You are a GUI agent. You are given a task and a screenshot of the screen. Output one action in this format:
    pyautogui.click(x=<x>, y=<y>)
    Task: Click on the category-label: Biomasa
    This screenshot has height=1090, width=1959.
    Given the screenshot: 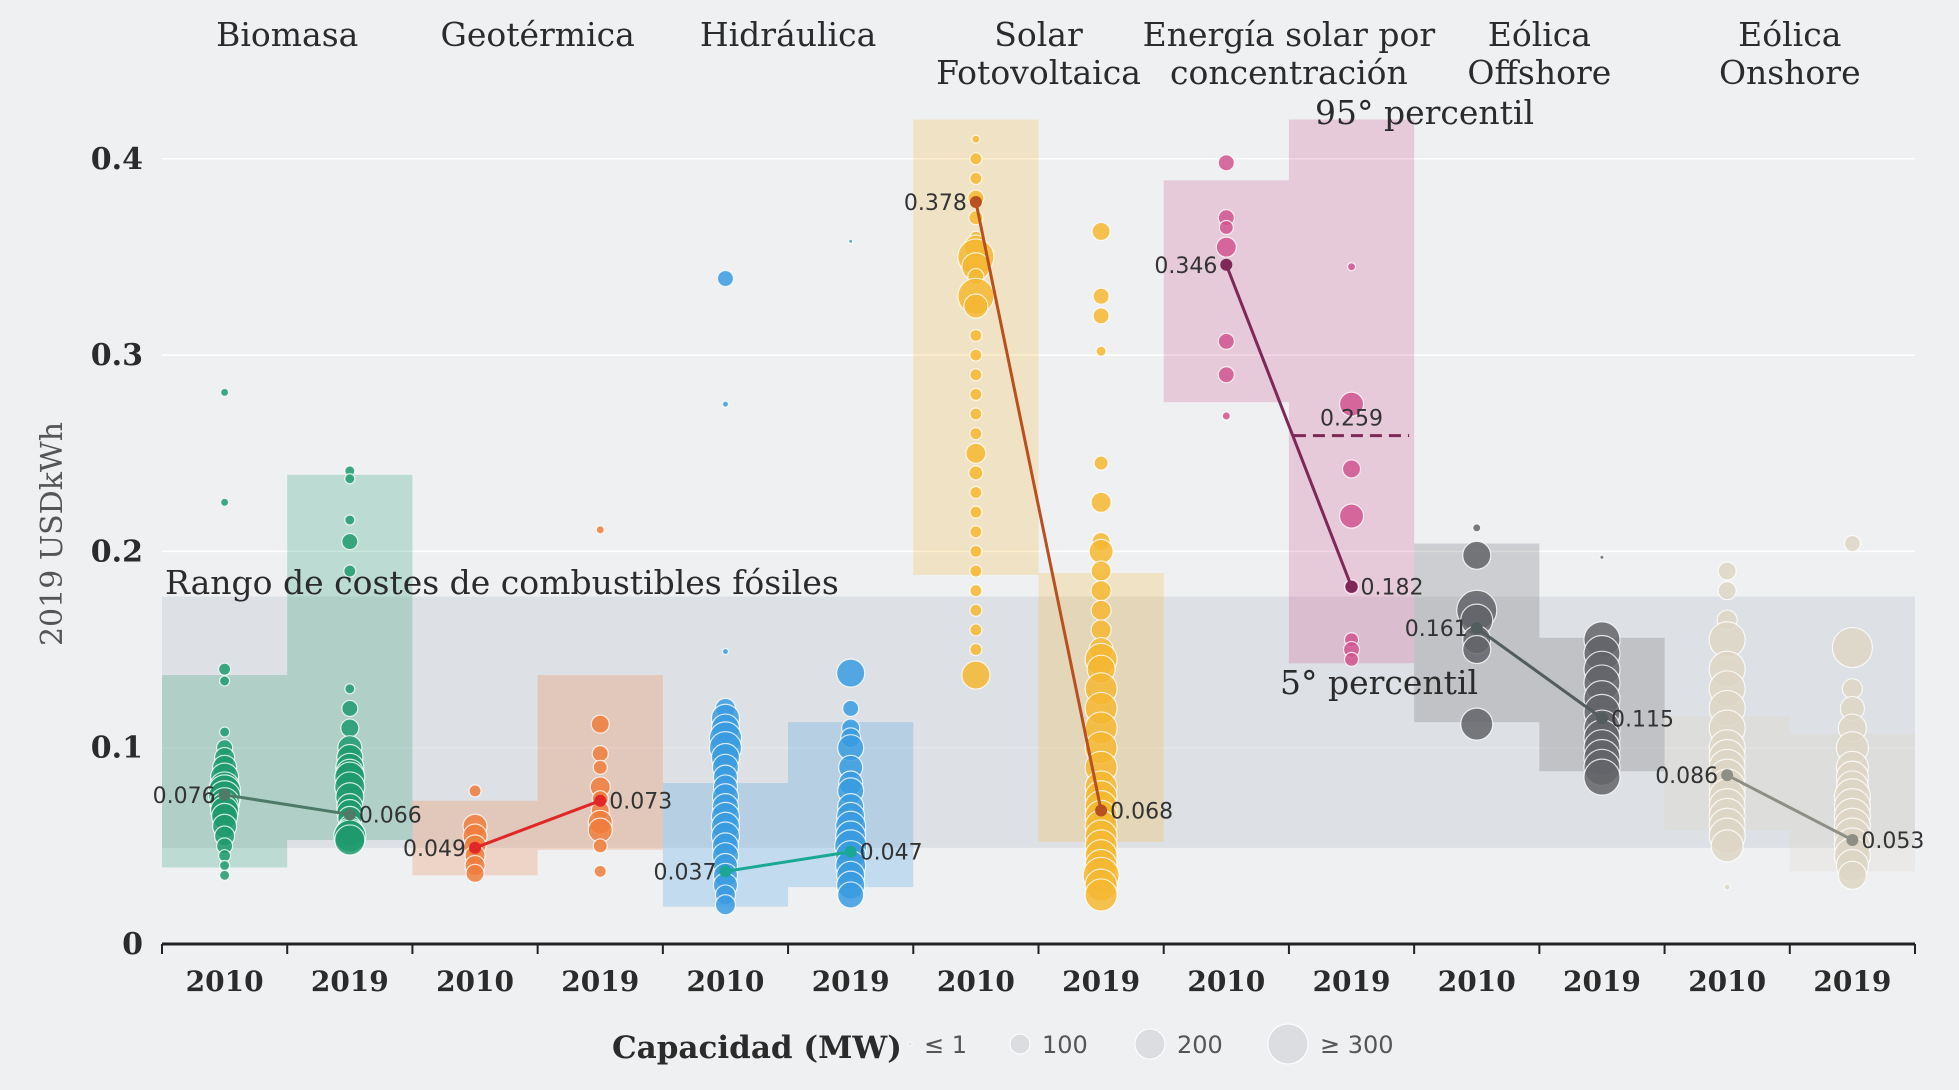 What is the action you would take?
    pyautogui.click(x=287, y=34)
    